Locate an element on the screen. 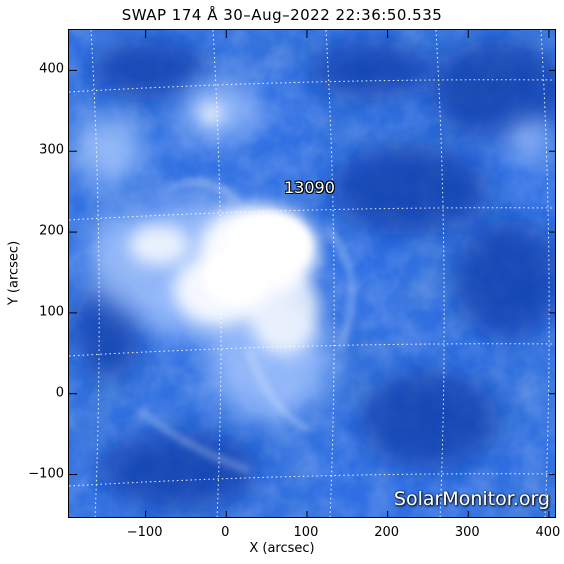  watermark: SolarMonitor.org is located at coordinates (471, 499).